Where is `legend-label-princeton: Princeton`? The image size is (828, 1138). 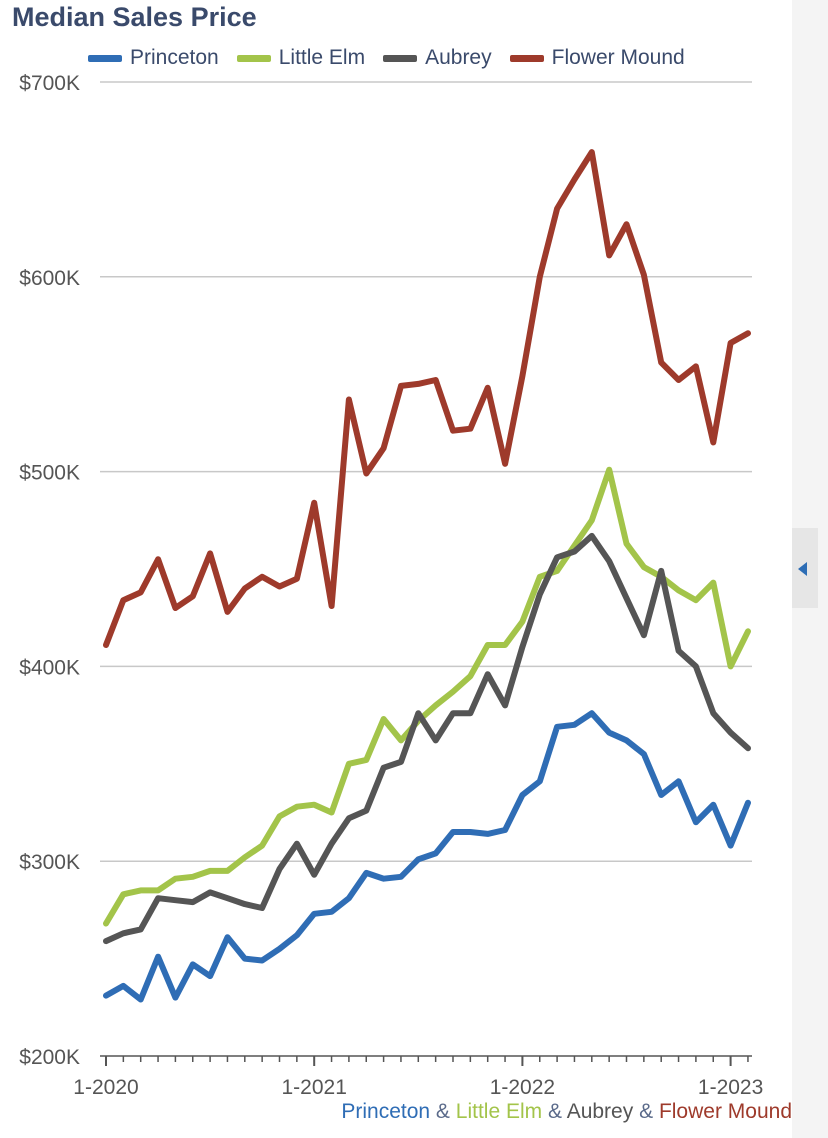
legend-label-princeton: Princeton is located at coordinates (174, 57).